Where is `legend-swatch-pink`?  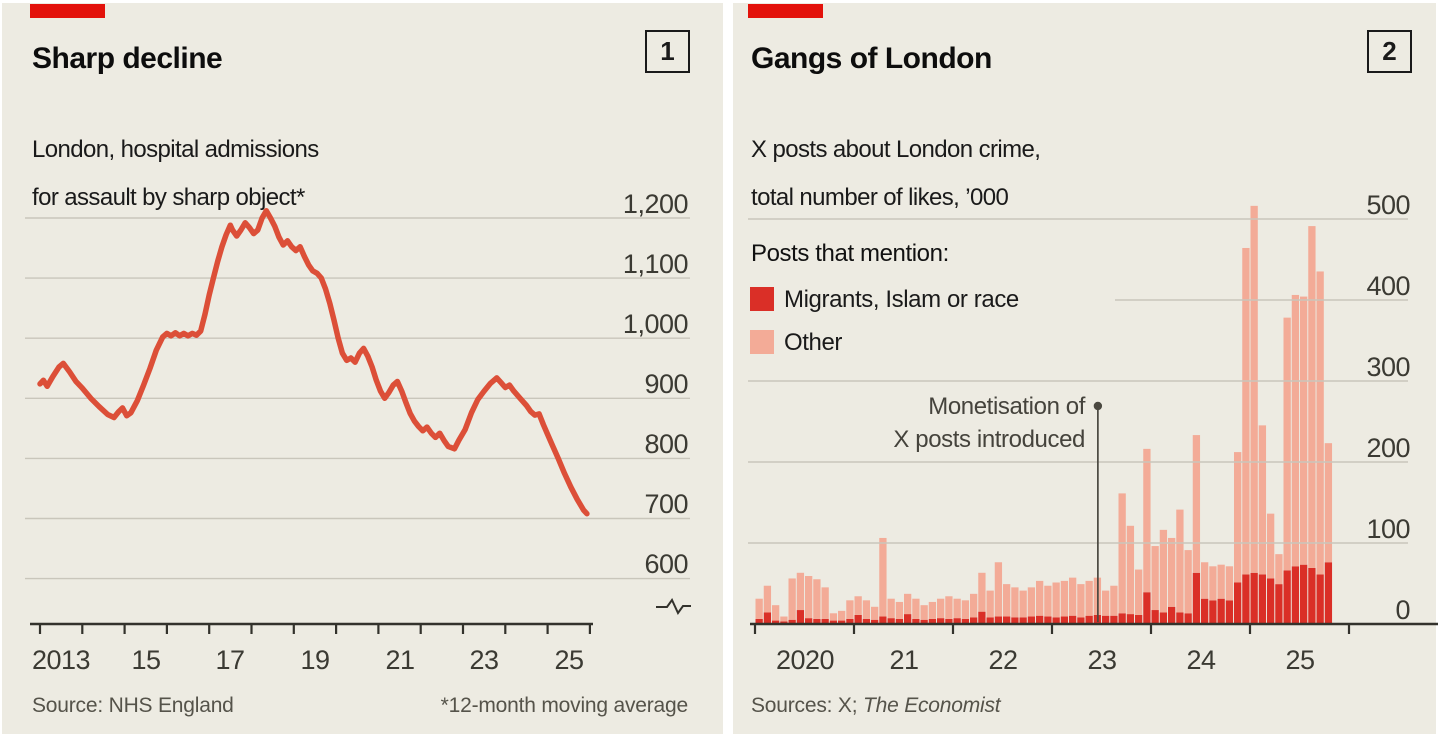
legend-swatch-pink is located at coordinates (762, 342).